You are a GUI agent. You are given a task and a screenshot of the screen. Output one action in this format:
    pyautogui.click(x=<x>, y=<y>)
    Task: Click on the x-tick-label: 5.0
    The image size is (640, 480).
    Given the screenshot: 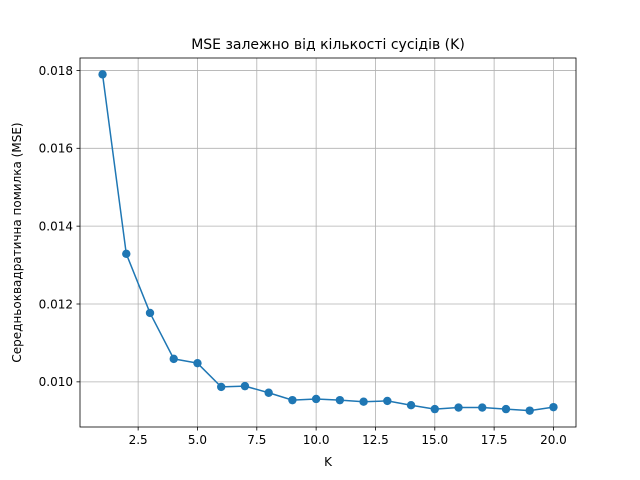 What is the action you would take?
    pyautogui.click(x=197, y=440)
    